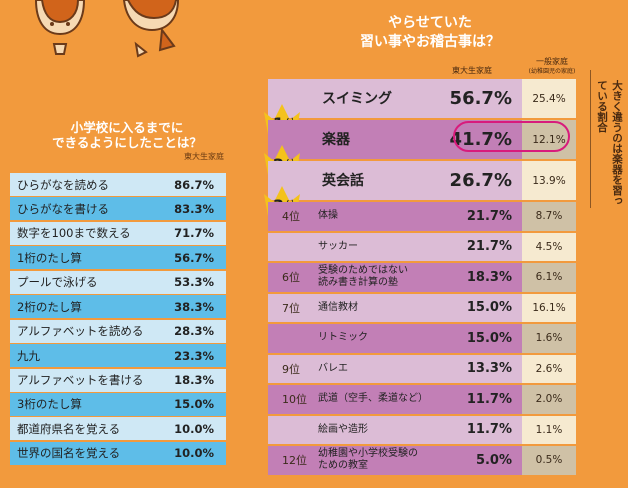 This screenshot has height=488, width=628. I want to click on row-label: サッカー, so click(338, 246).